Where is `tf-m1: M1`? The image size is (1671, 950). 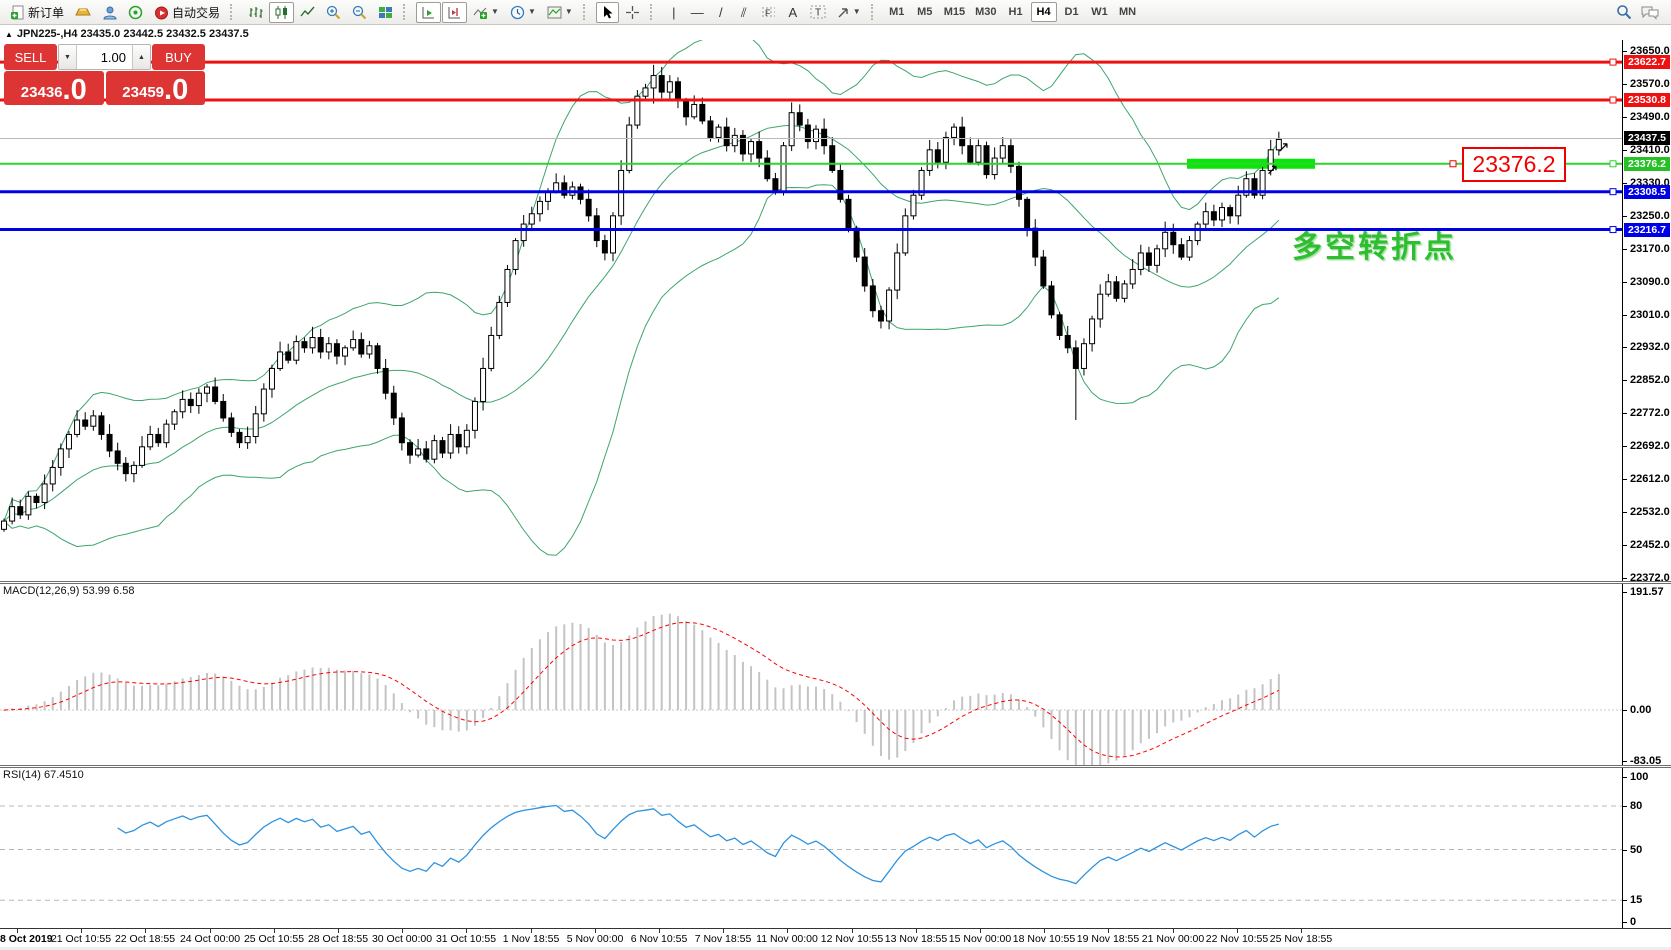
tf-m1: M1 is located at coordinates (897, 12).